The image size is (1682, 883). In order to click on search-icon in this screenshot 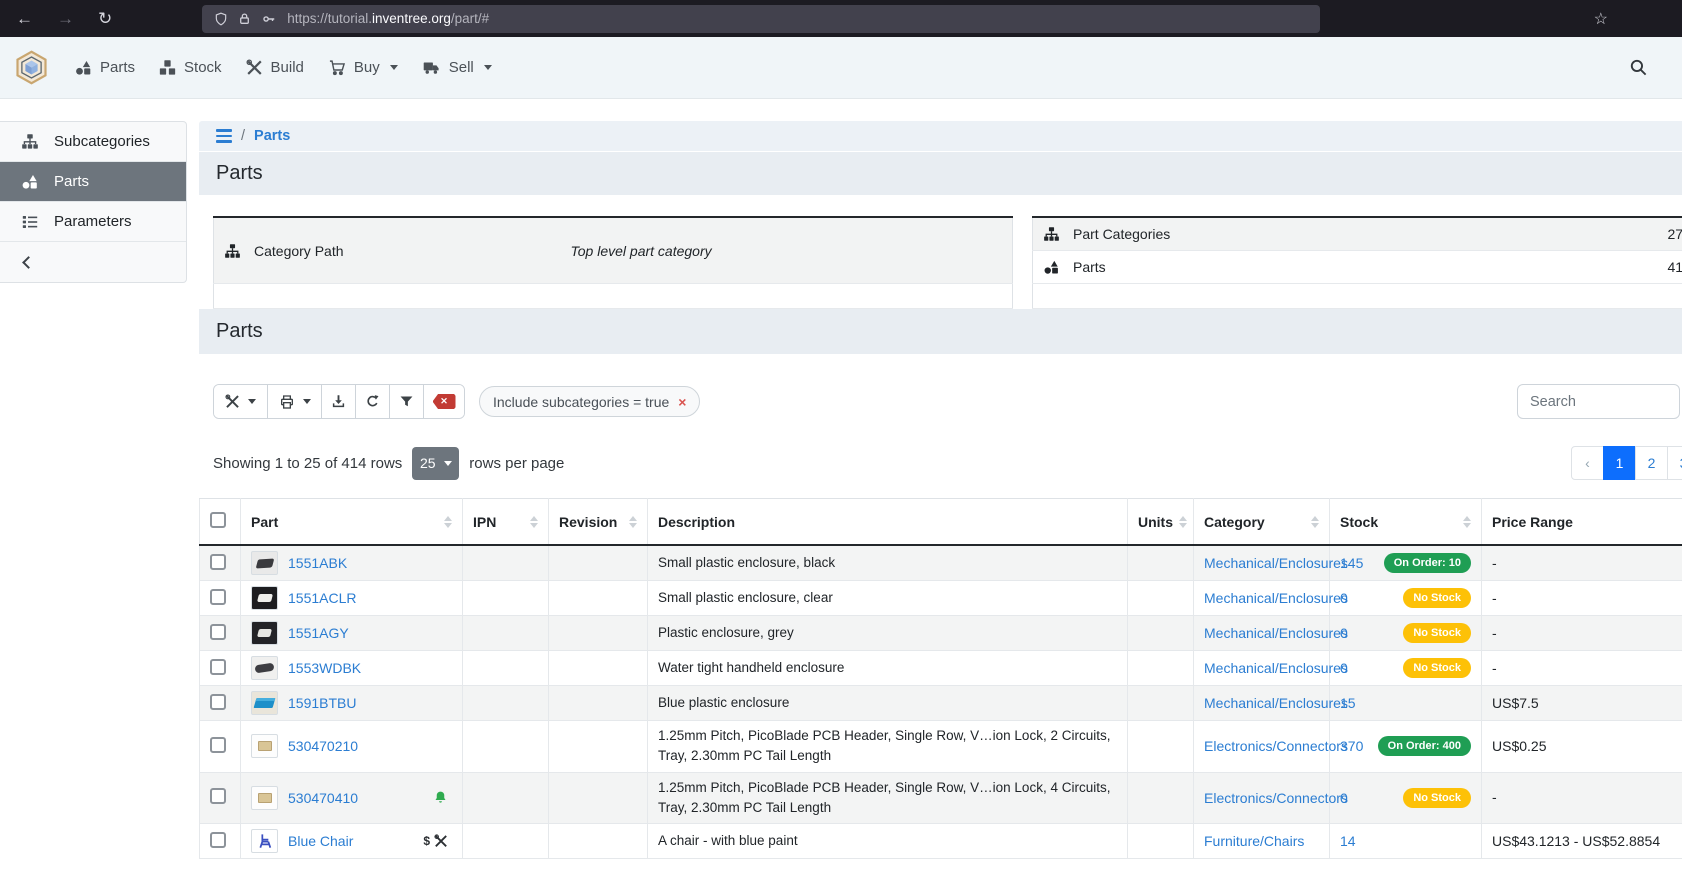, I will do `click(1638, 67)`.